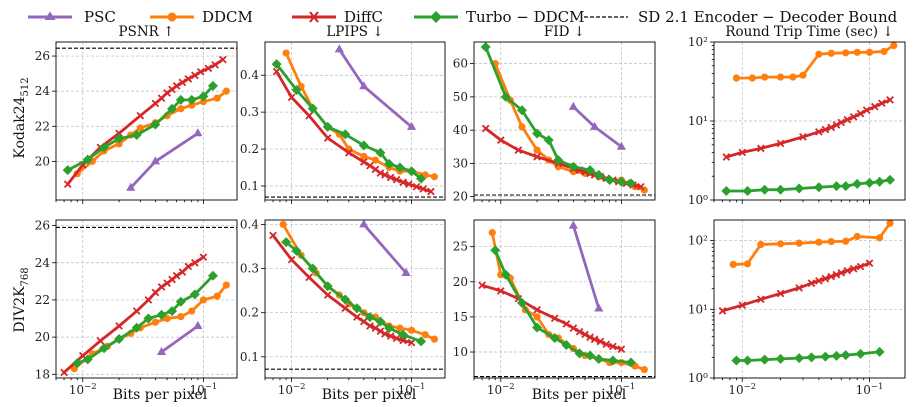 The image size is (914, 407). Describe the element at coordinates (203, 389) in the screenshot. I see `x-tick-label: 10⁻¹` at that location.